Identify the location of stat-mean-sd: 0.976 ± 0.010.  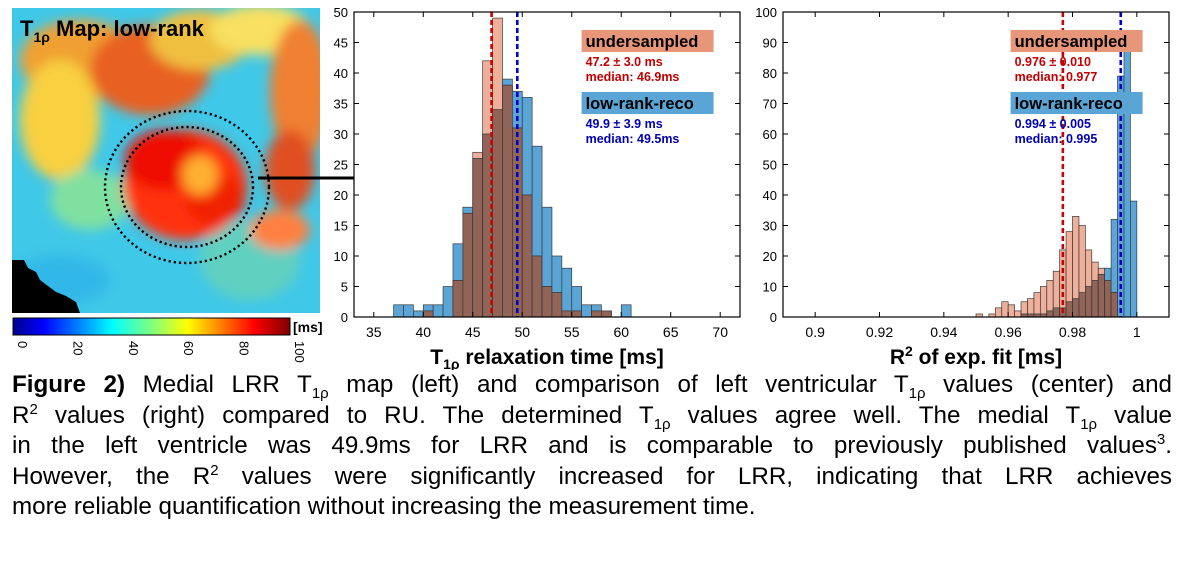
(1053, 62).